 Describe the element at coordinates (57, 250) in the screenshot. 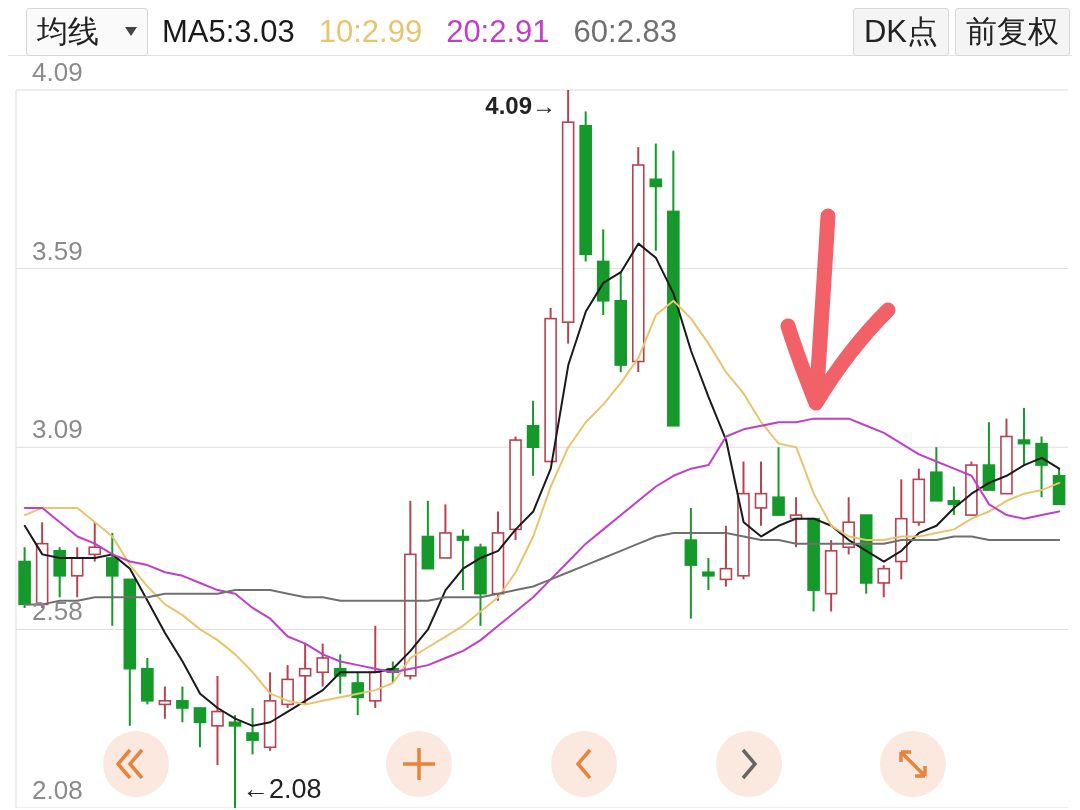

I see `y-tick-label: 3.59` at that location.